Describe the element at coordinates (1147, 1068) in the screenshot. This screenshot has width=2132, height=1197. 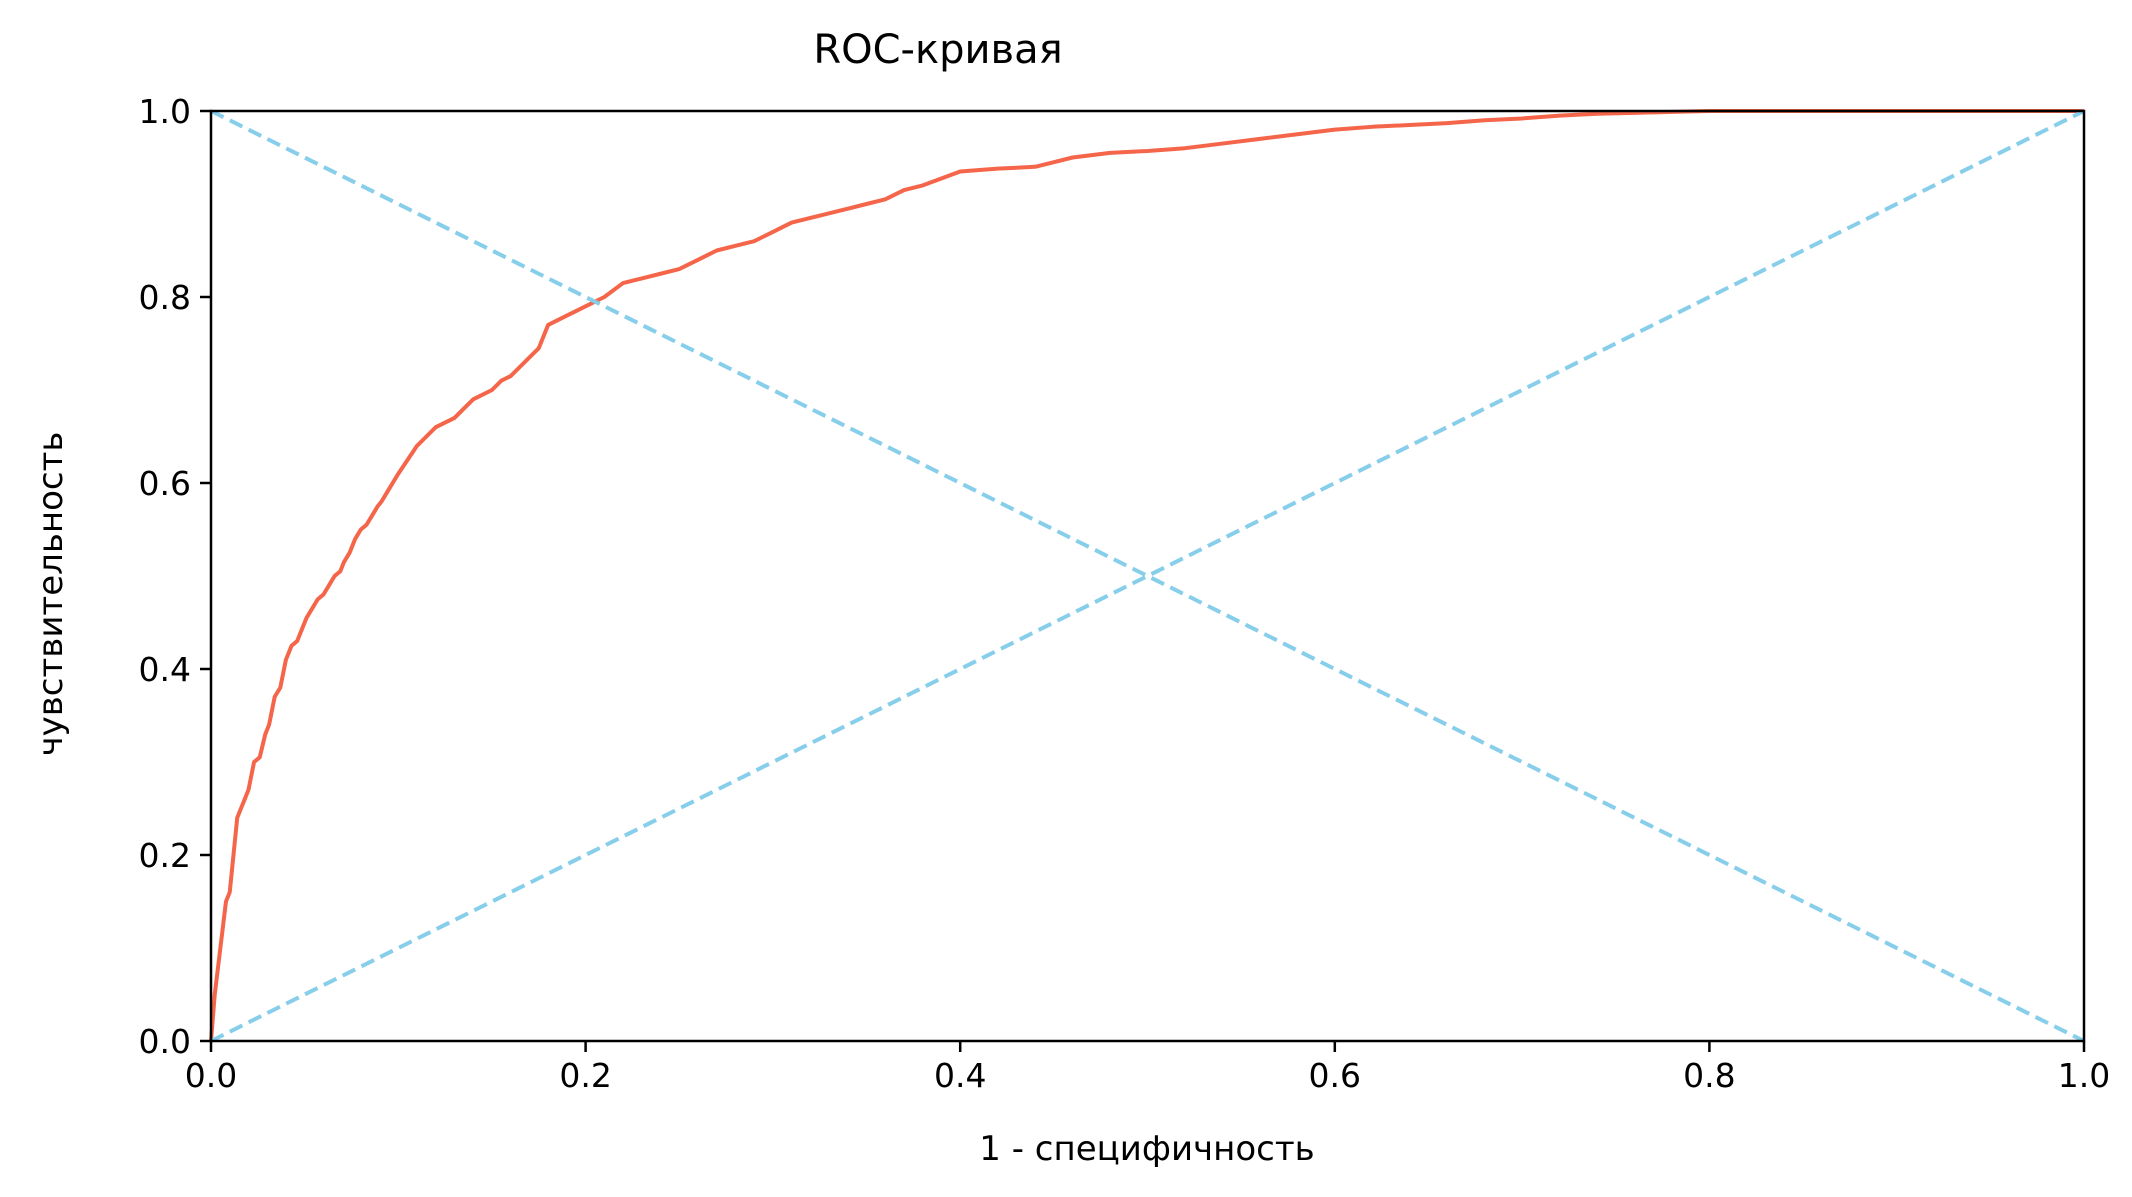
I see `x-axis-ticks: 0.0 0.2 0.4 0.6 0.8 1.0` at that location.